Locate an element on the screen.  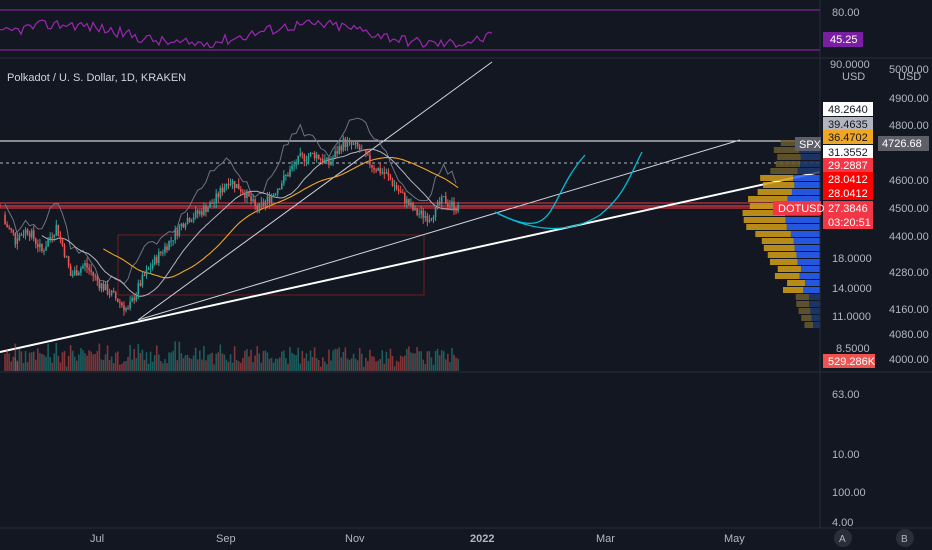
tag-48-text: 48.2640 is located at coordinates (848, 110).